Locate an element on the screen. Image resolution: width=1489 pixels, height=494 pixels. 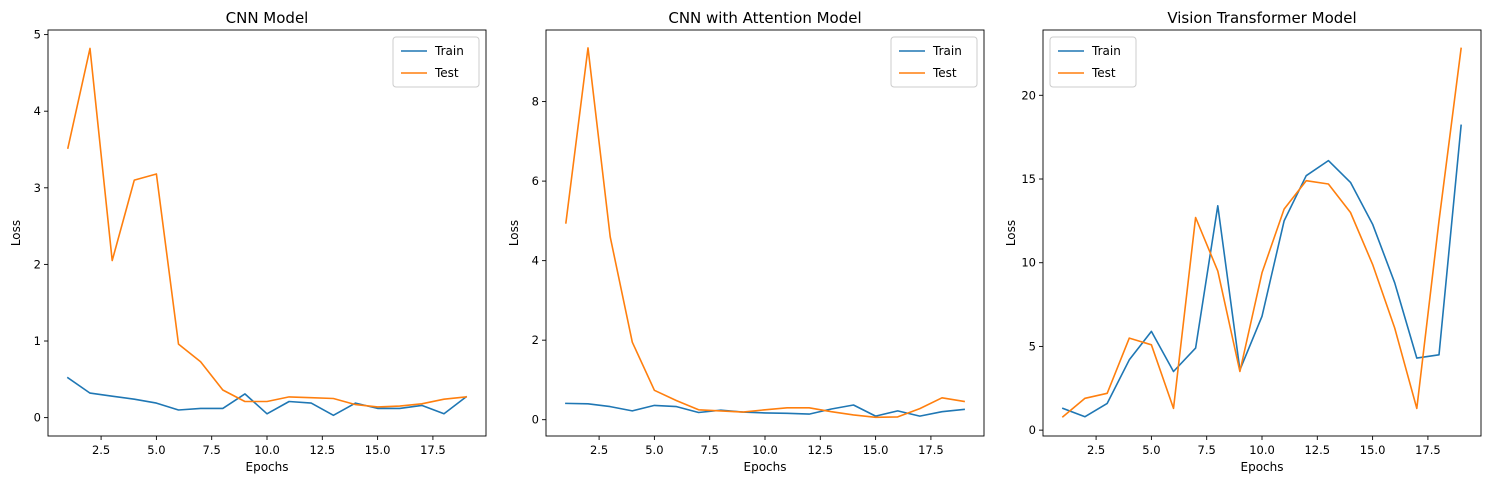
y-tick-label: 3 is located at coordinates (37, 188).